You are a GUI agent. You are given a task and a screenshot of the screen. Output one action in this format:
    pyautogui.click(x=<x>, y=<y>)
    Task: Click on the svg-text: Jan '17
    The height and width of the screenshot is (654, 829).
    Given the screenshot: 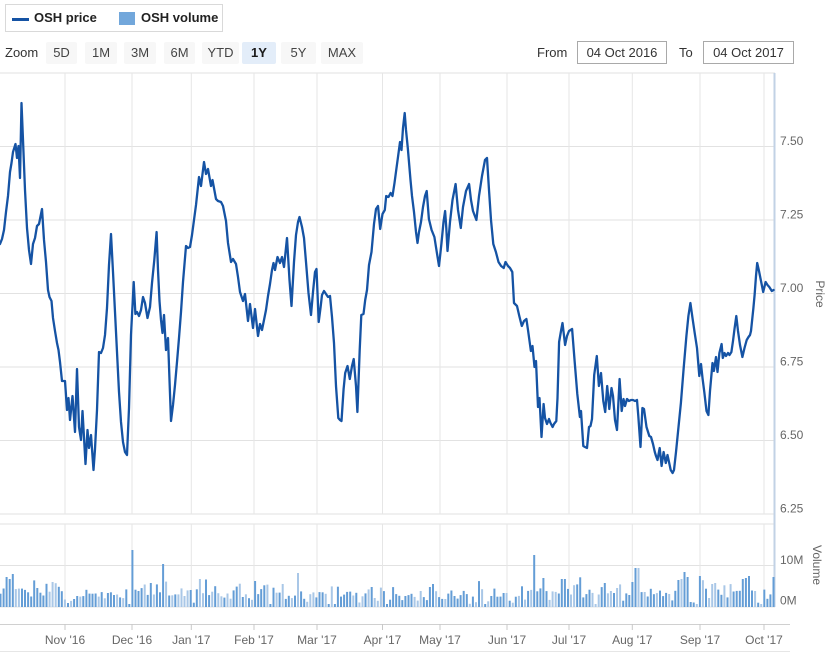 What is the action you would take?
    pyautogui.click(x=191, y=640)
    